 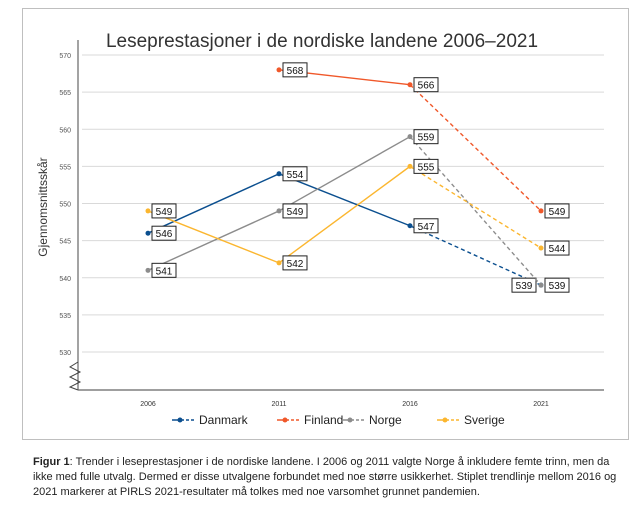 I want to click on legend-item-danmark: Danmark, so click(x=210, y=420).